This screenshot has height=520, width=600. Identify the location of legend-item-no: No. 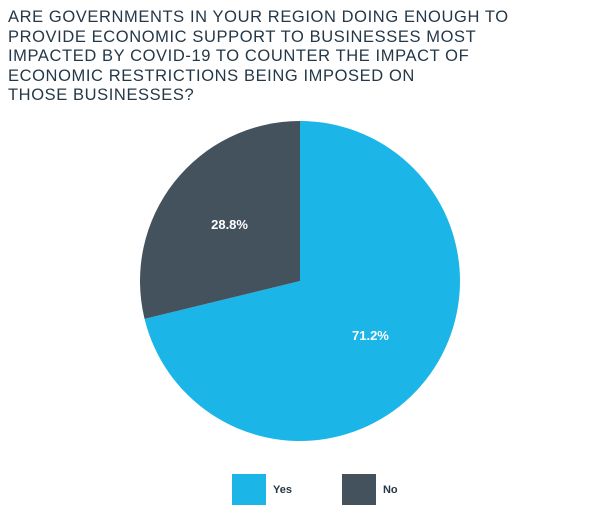
(369, 489).